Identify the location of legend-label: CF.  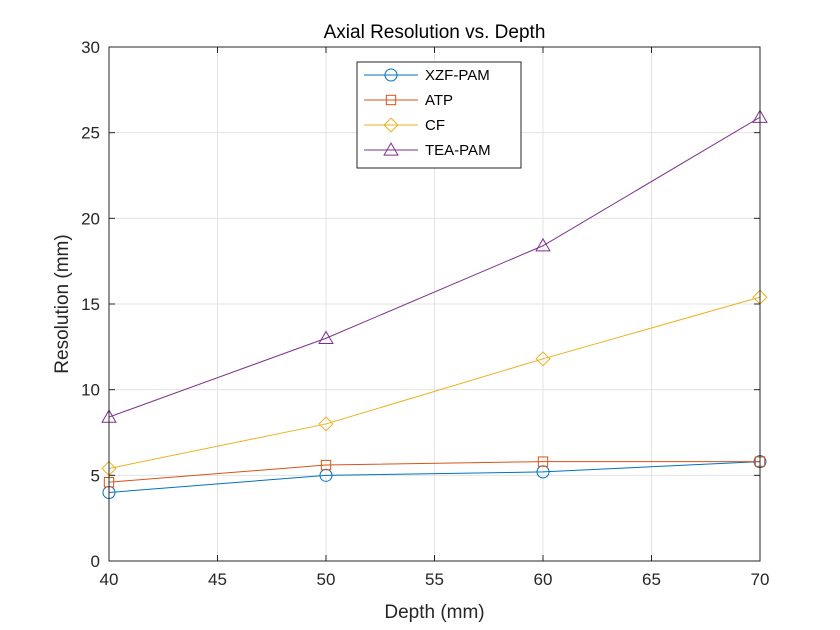
(435, 125).